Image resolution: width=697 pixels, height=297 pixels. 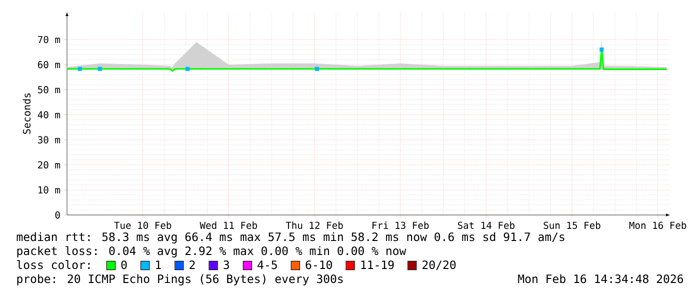 What do you see at coordinates (49, 114) in the screenshot?
I see `y-tick-label: 40 m` at bounding box center [49, 114].